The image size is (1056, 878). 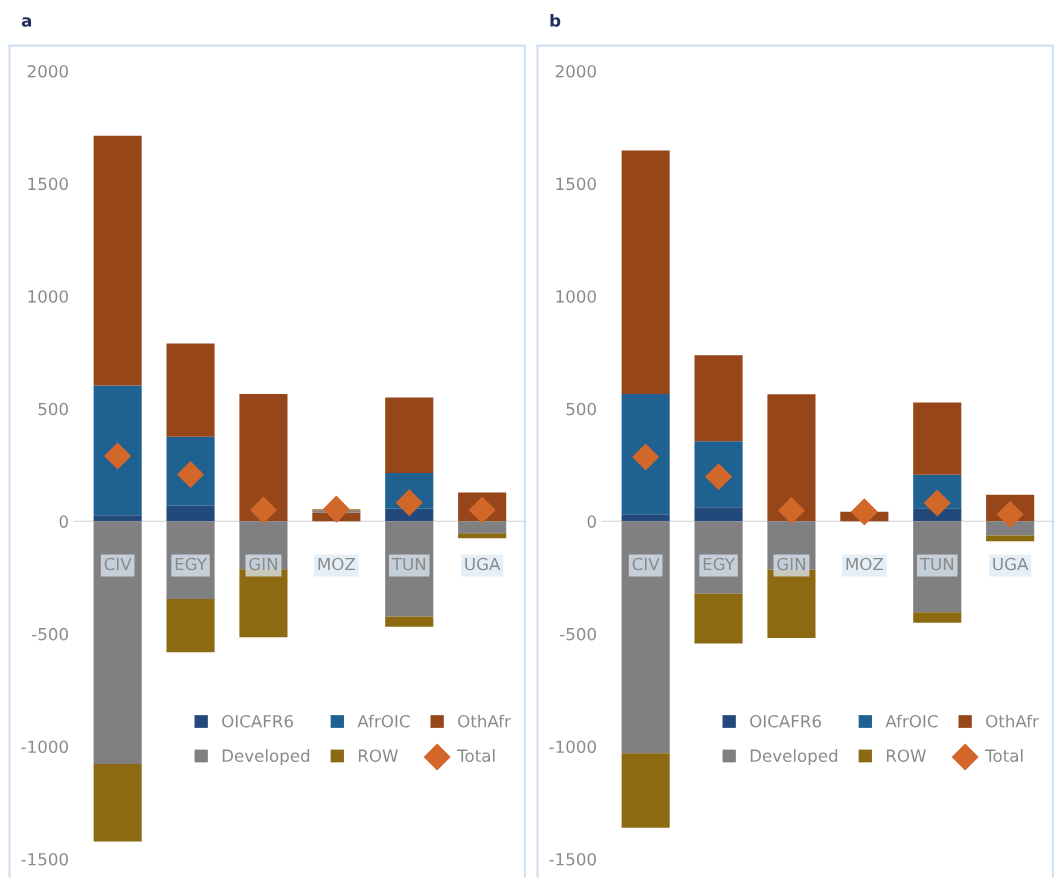 I want to click on chart-title: a, so click(x=26, y=22).